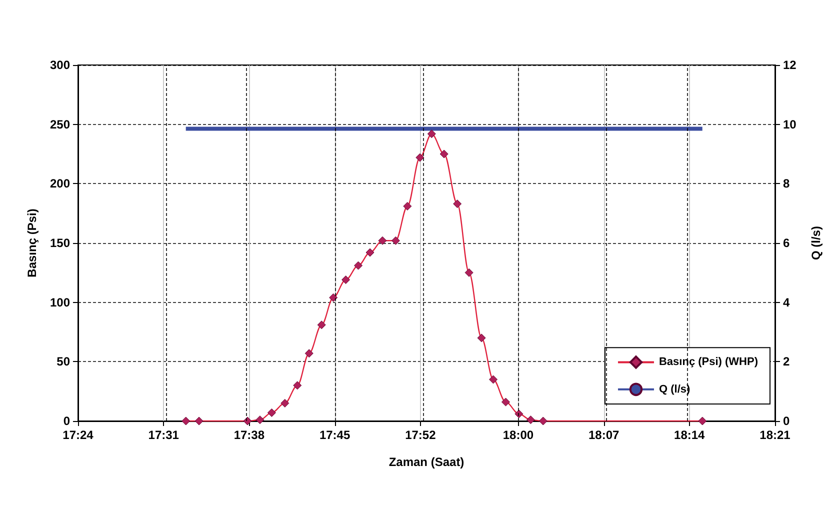 Image resolution: width=835 pixels, height=512 pixels. Describe the element at coordinates (63, 361) in the screenshot. I see `y-tick-label: 50` at that location.